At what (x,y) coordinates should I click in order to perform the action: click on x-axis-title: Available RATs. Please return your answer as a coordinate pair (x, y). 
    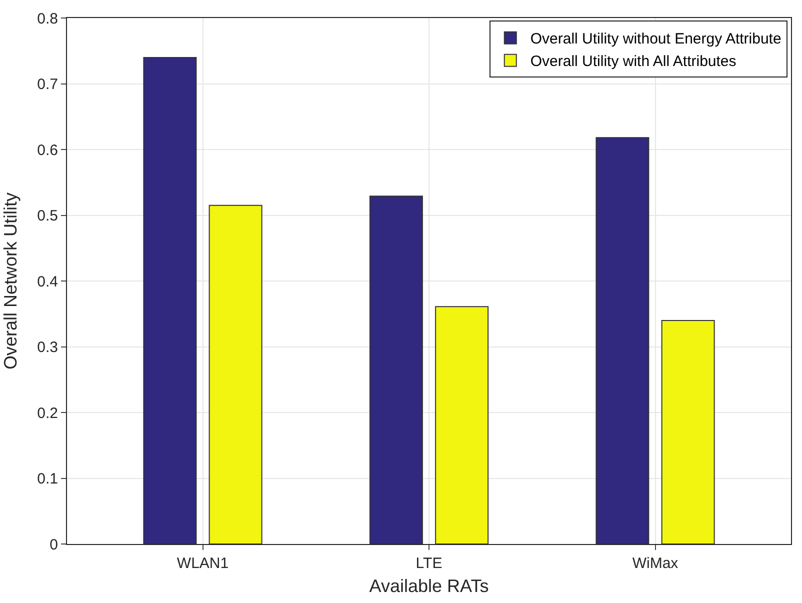
    Looking at the image, I should click on (429, 586).